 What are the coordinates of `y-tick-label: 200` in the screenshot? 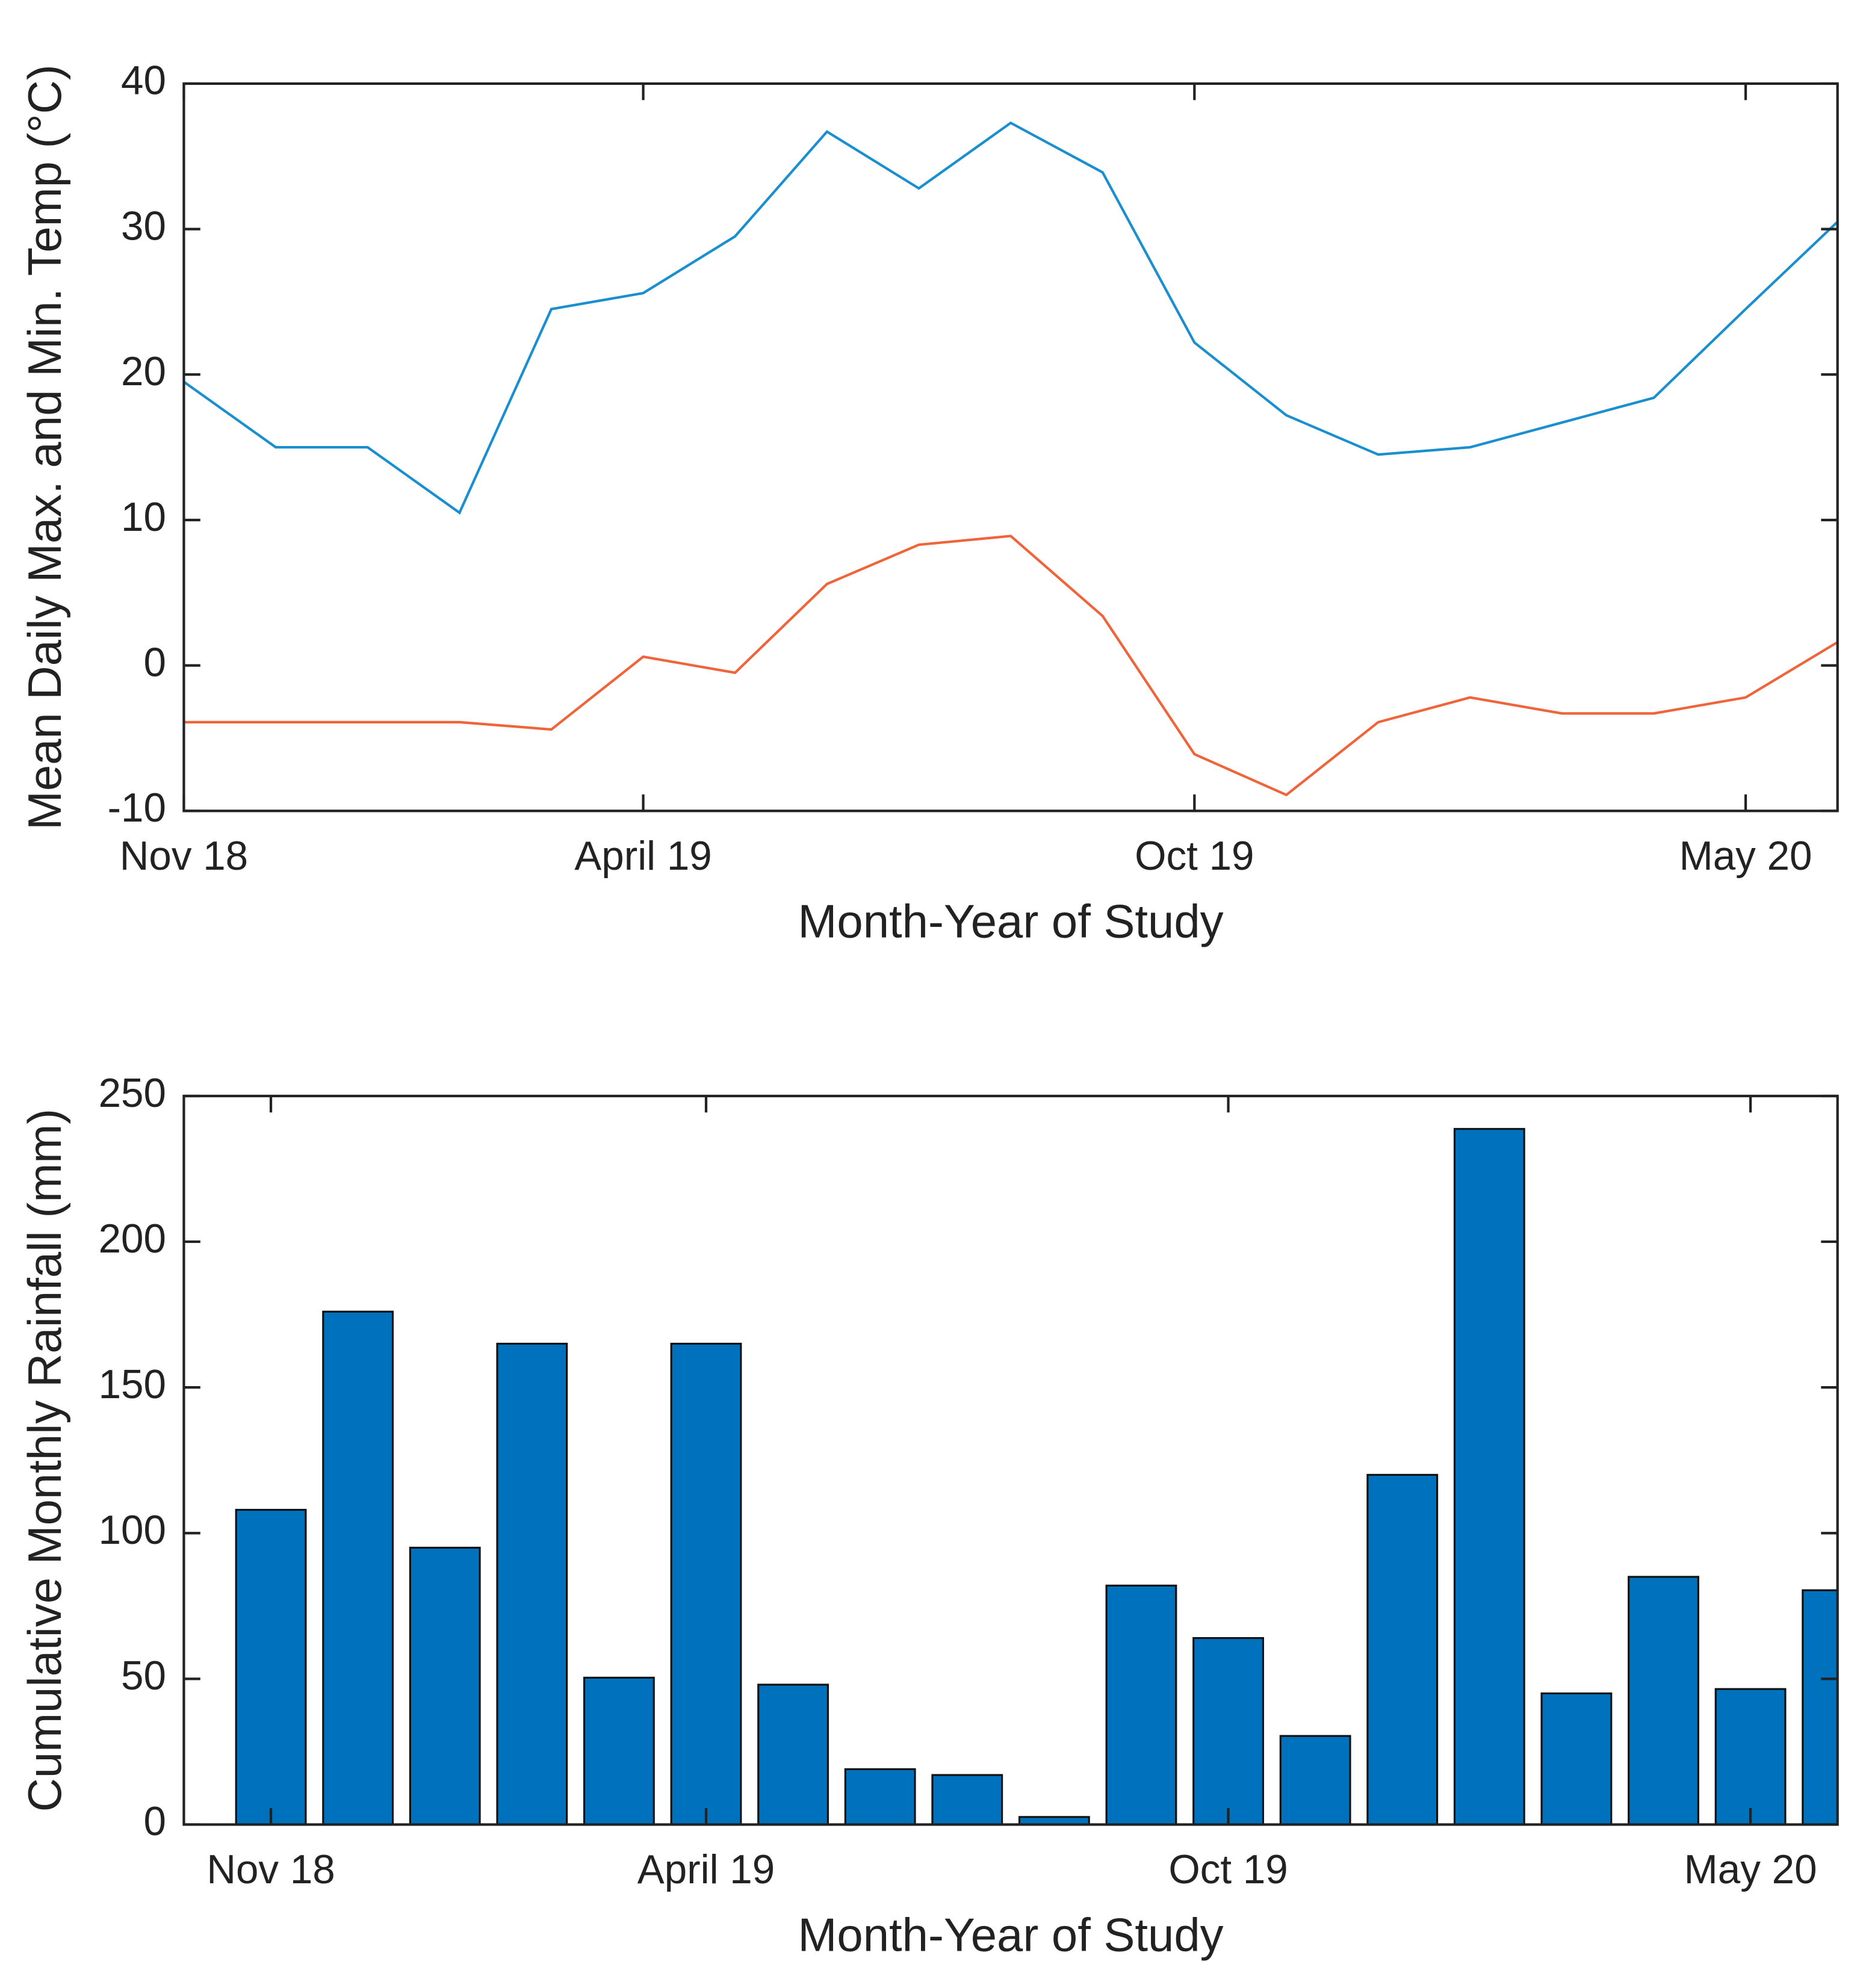 It's located at (132, 1239).